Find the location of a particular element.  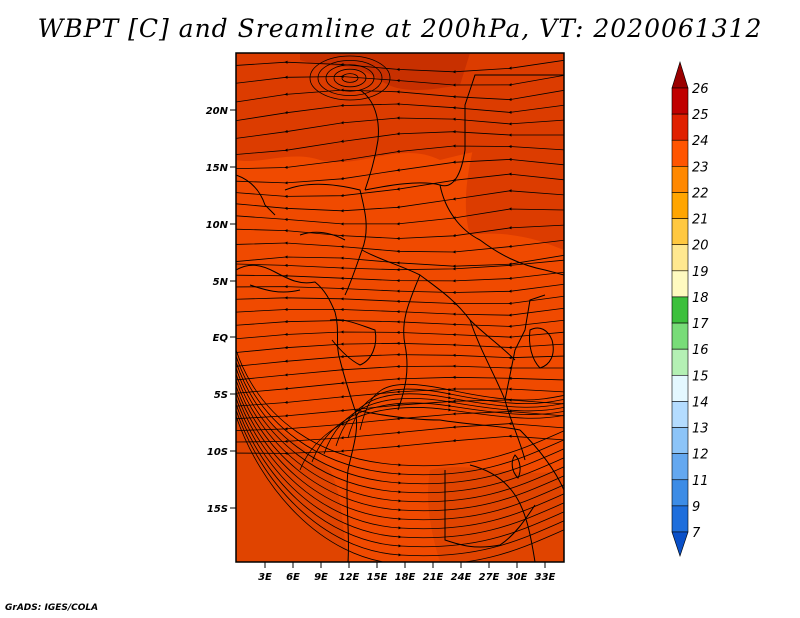

colorbar-label: 7 is located at coordinates (696, 533).